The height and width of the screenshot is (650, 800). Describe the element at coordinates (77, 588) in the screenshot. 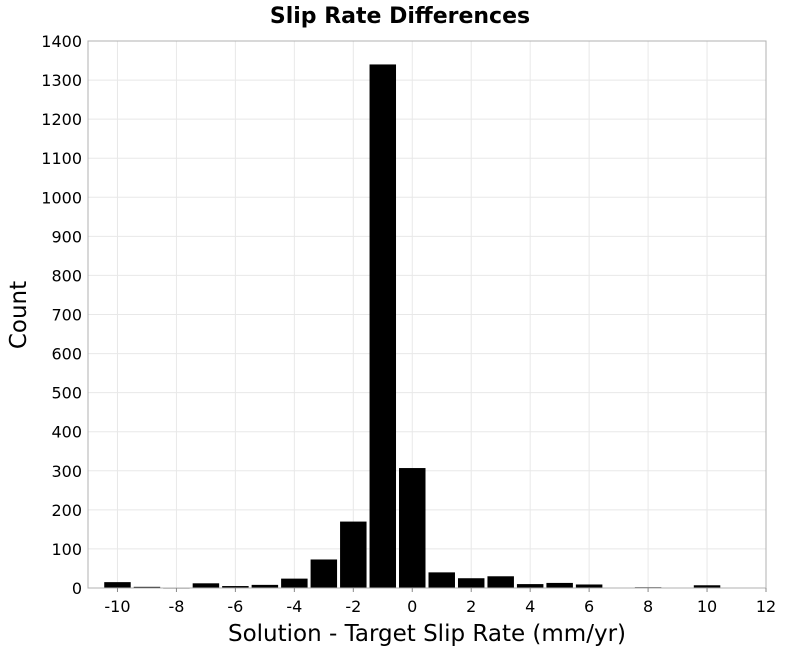

I see `y-tick-label: 0` at that location.